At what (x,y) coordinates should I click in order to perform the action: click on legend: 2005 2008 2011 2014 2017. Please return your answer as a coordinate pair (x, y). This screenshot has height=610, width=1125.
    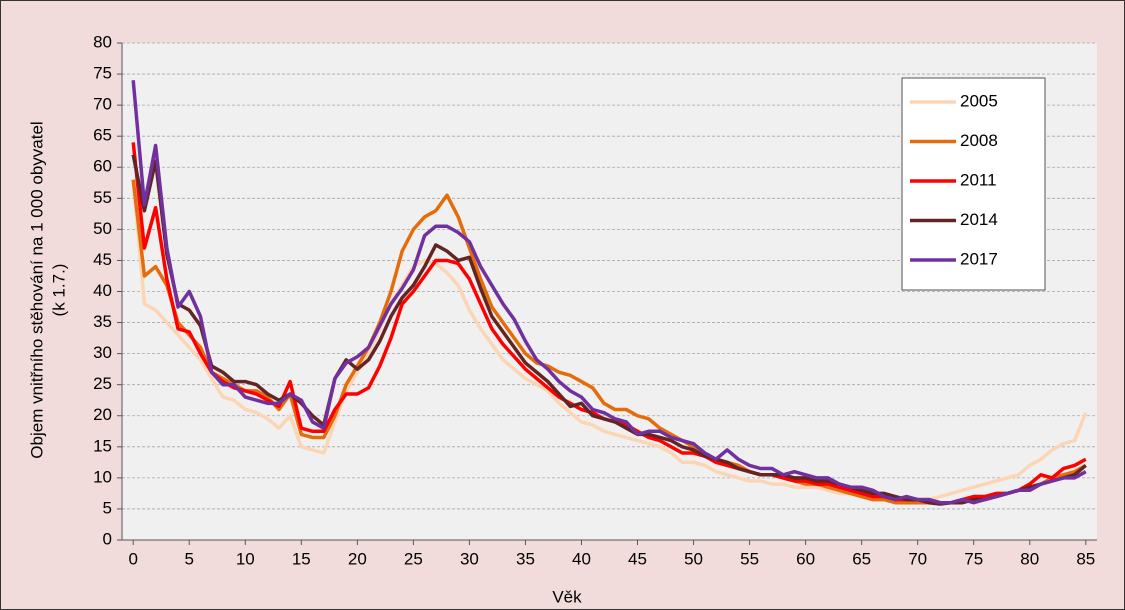
    Looking at the image, I should click on (973, 184).